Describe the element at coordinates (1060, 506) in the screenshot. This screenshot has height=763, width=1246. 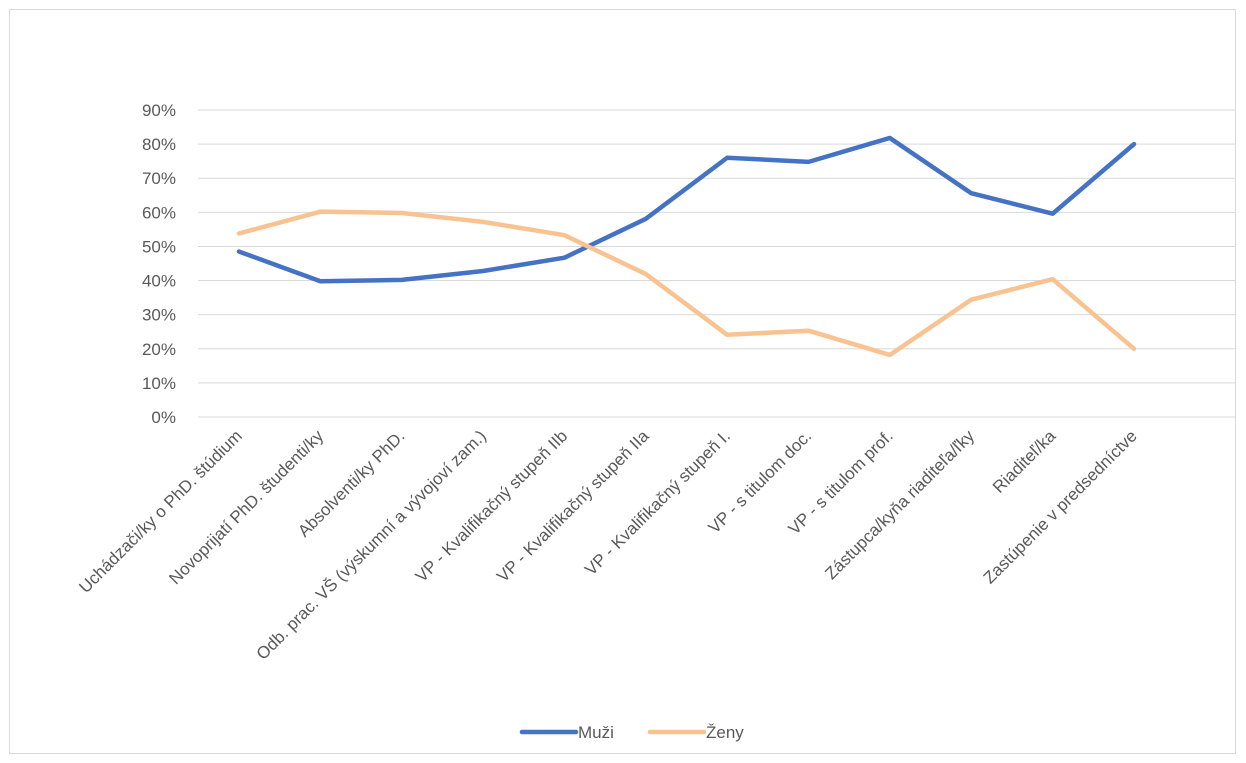
I see `x-tick-label: Zastúpenie v predsedníctve` at that location.